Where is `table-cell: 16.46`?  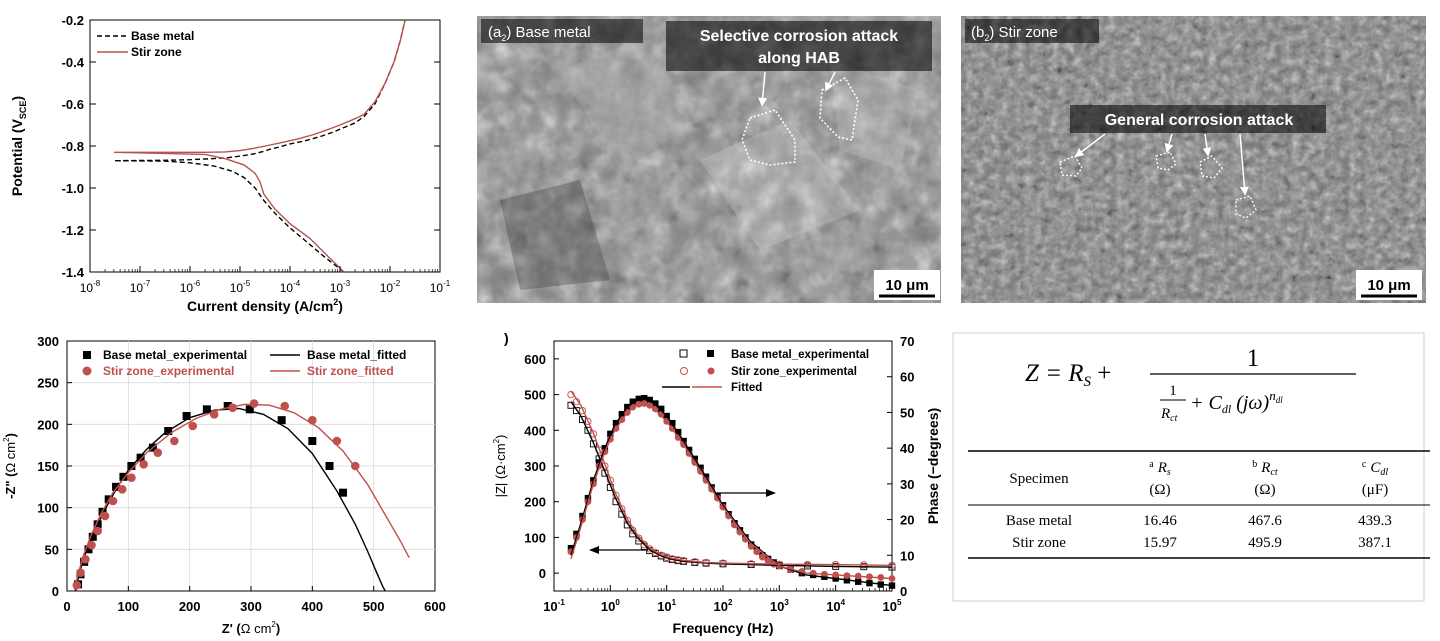 table-cell: 16.46 is located at coordinates (1160, 521).